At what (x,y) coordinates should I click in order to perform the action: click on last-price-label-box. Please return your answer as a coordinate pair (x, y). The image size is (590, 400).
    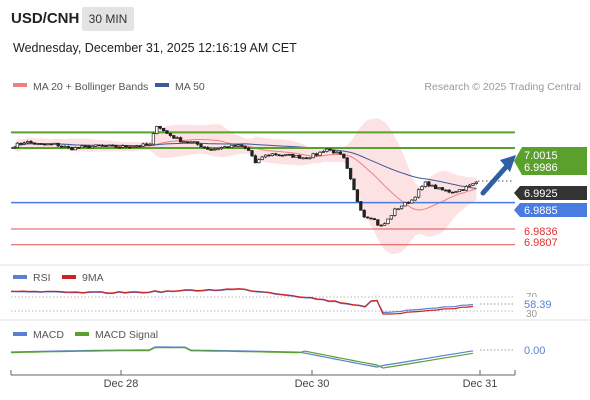
    Looking at the image, I should click on (550, 193).